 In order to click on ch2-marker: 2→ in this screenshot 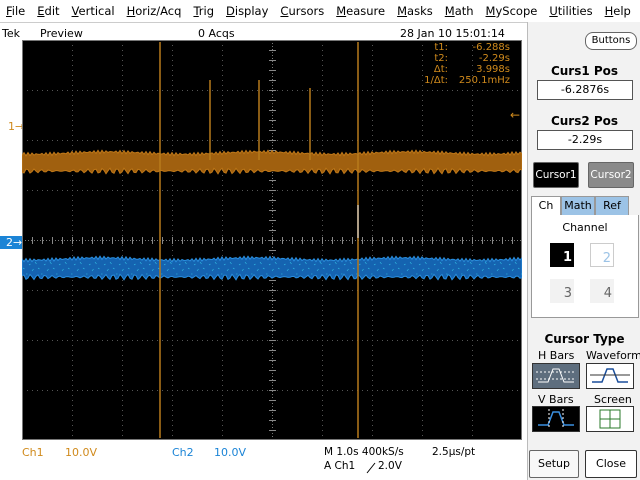, I will do `click(11, 242)`.